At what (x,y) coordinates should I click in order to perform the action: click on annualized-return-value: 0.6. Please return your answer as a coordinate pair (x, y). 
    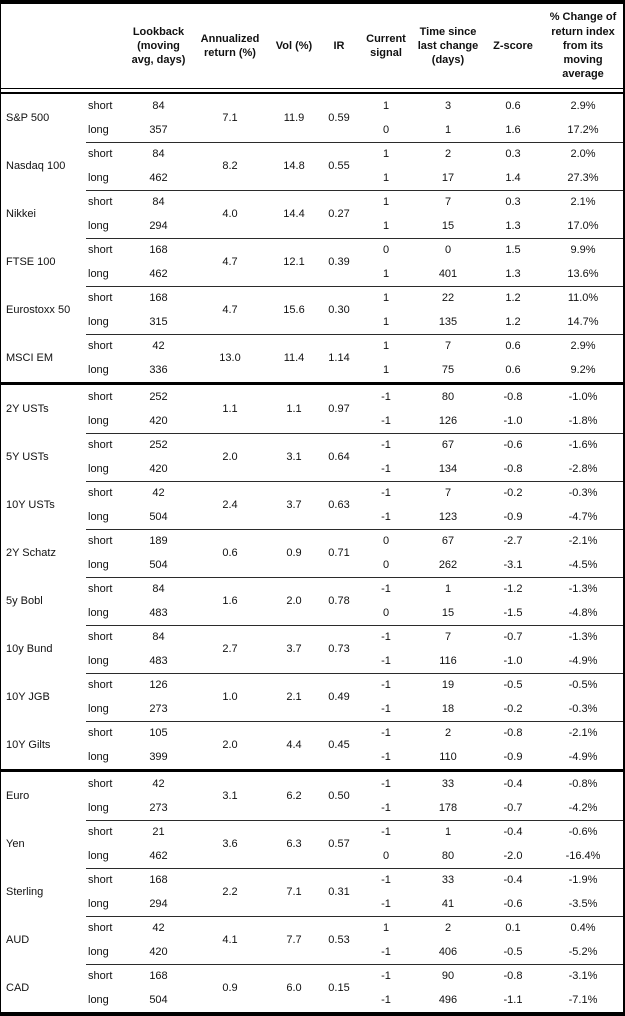
    Looking at the image, I should click on (230, 553).